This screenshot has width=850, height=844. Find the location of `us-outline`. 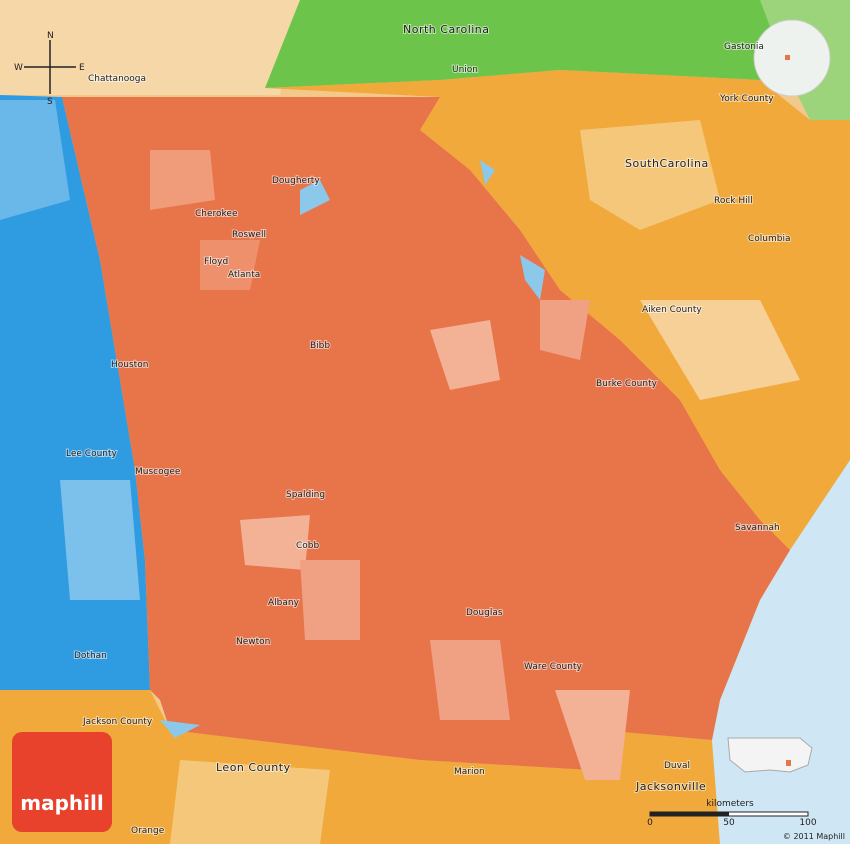

us-outline is located at coordinates (770, 755).